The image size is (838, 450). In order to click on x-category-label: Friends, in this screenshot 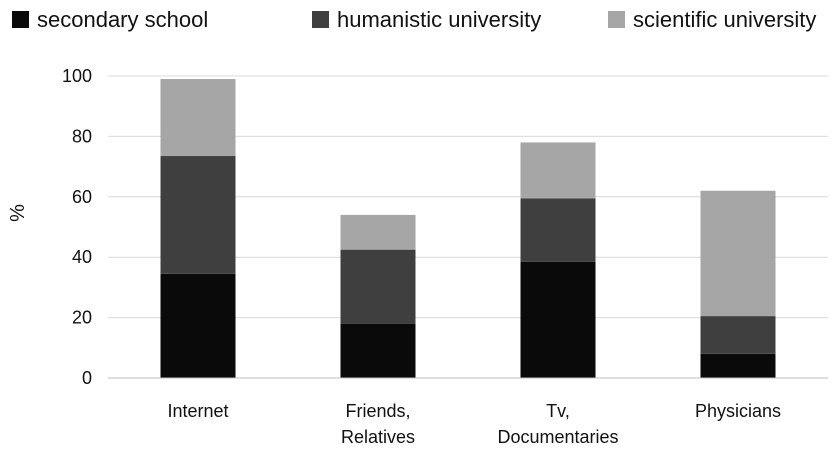, I will do `click(377, 411)`.